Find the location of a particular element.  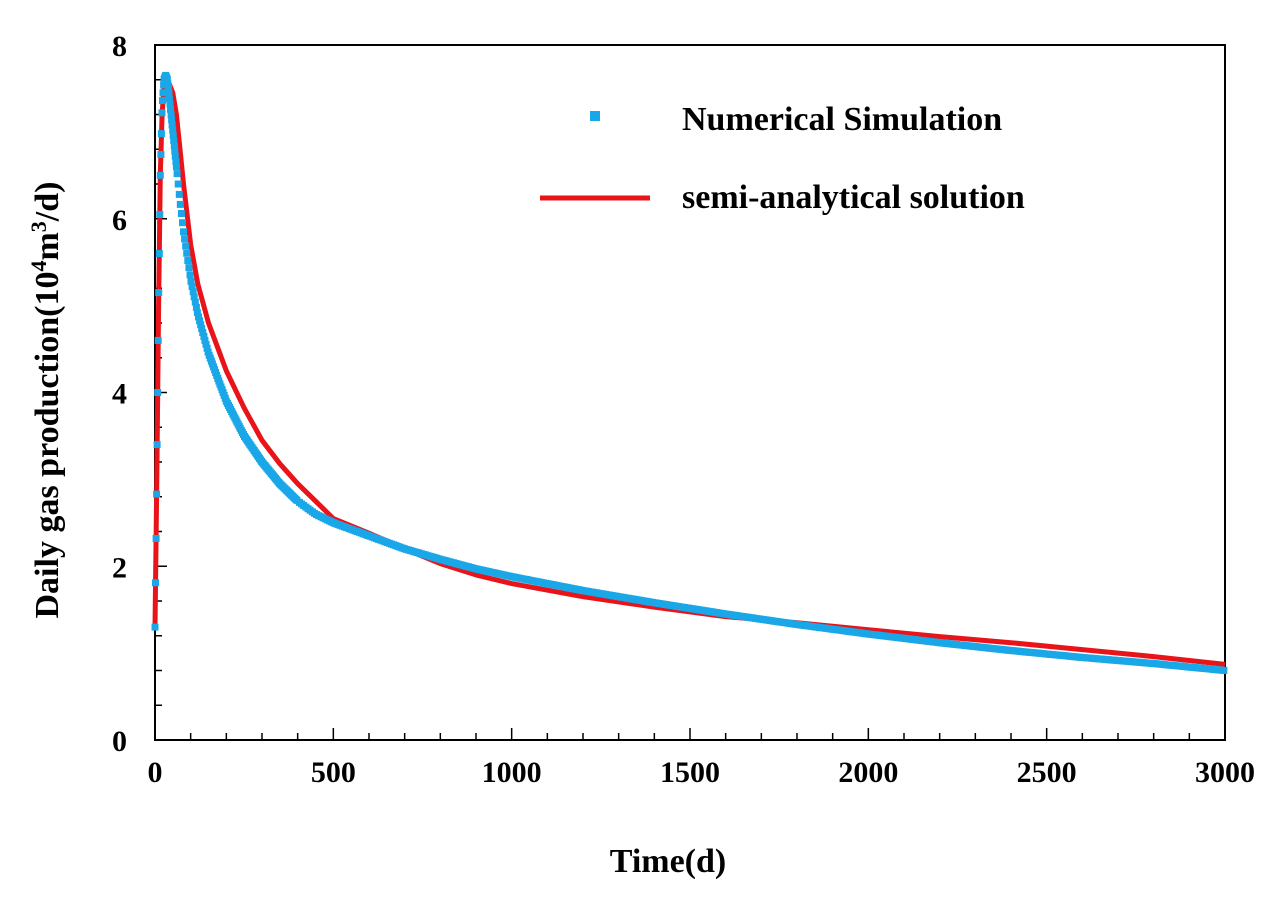

legend-label-semi-analytical: semi-analytical solution is located at coordinates (853, 197).